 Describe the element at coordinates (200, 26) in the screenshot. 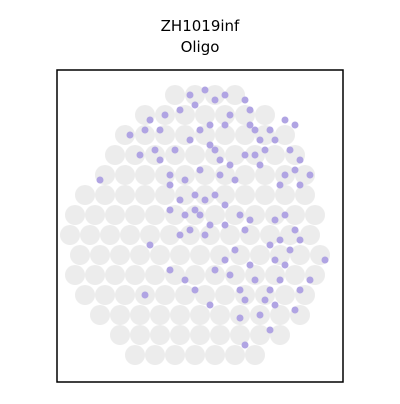

I see `chart-title: ZH1019inf` at that location.